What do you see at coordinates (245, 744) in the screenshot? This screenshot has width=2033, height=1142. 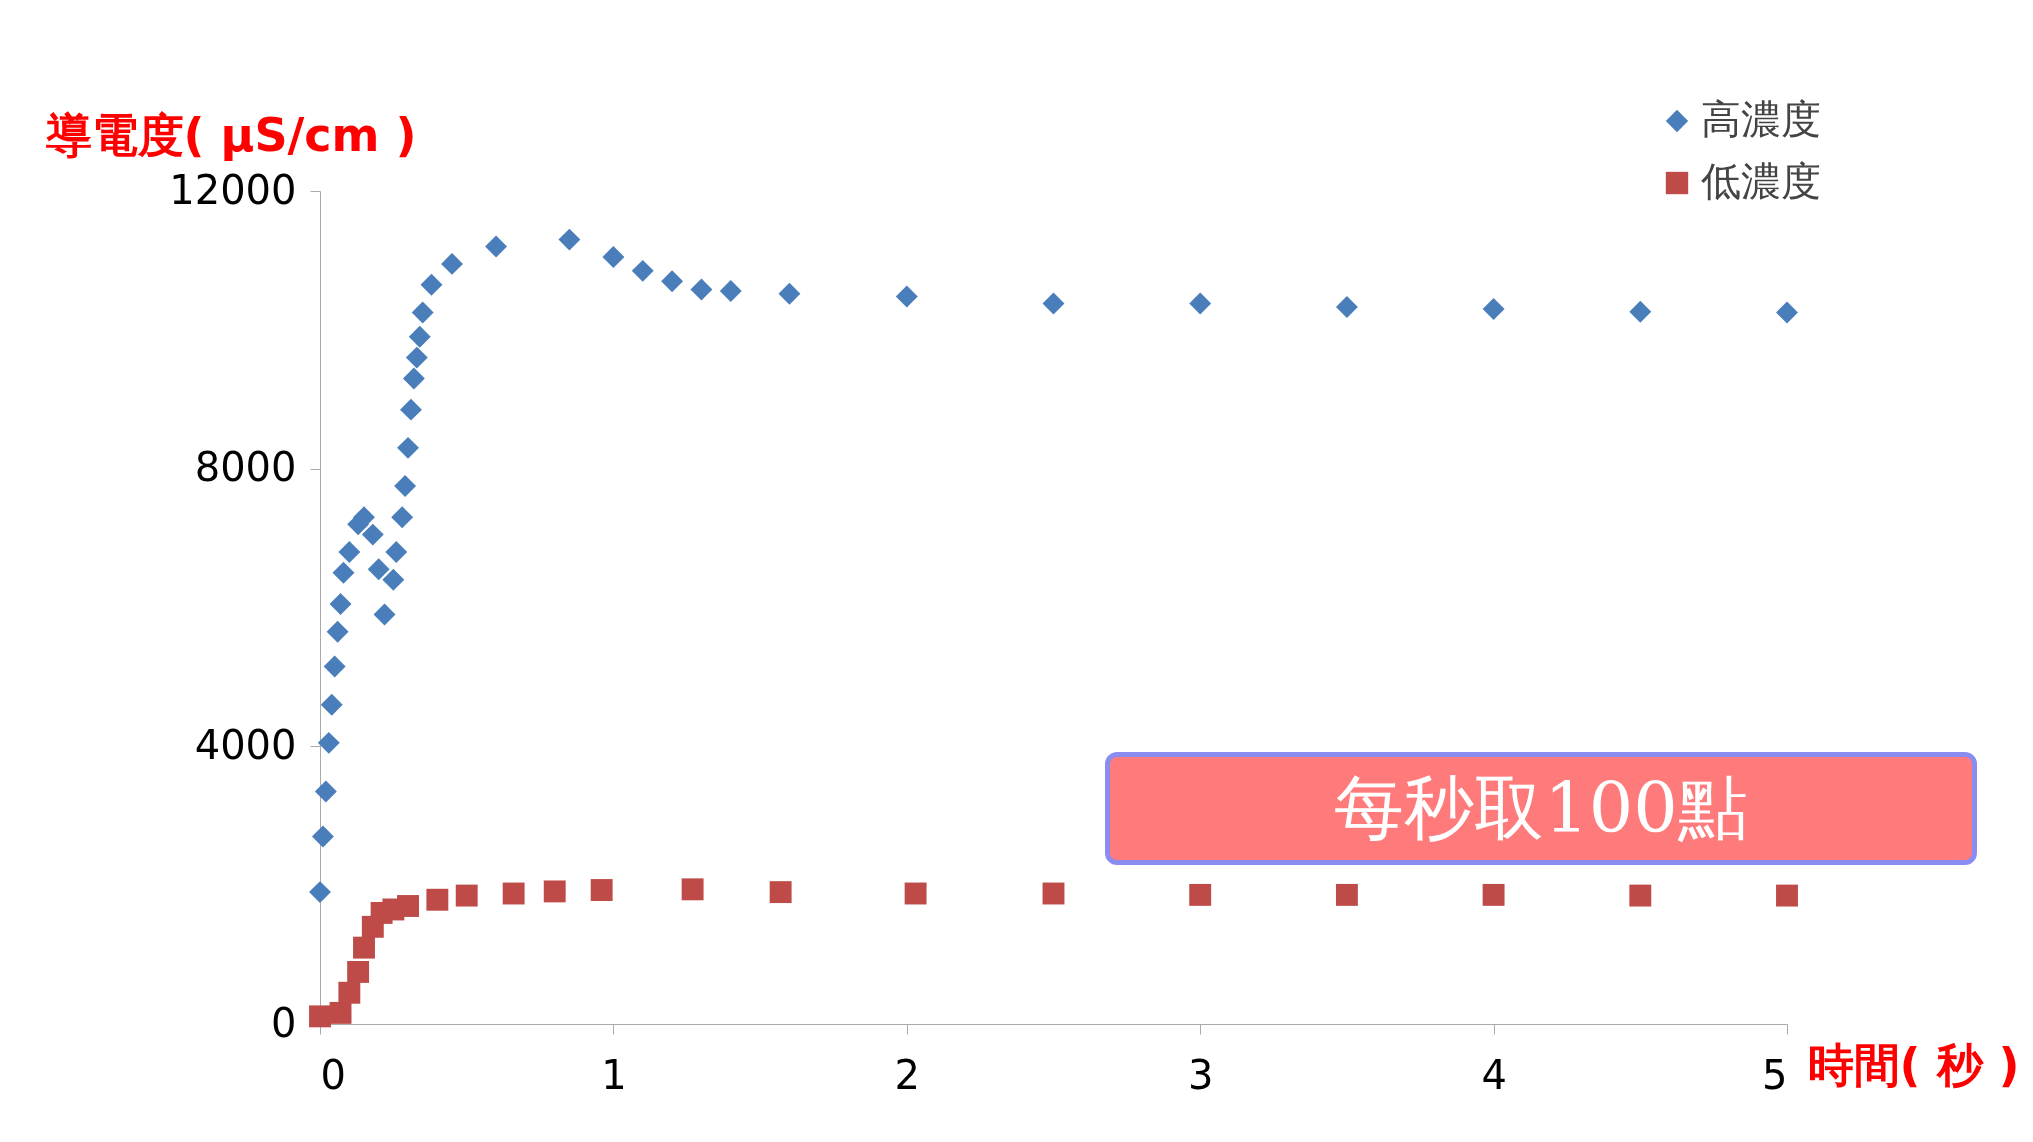 I see `y-tick-label: 4000` at bounding box center [245, 744].